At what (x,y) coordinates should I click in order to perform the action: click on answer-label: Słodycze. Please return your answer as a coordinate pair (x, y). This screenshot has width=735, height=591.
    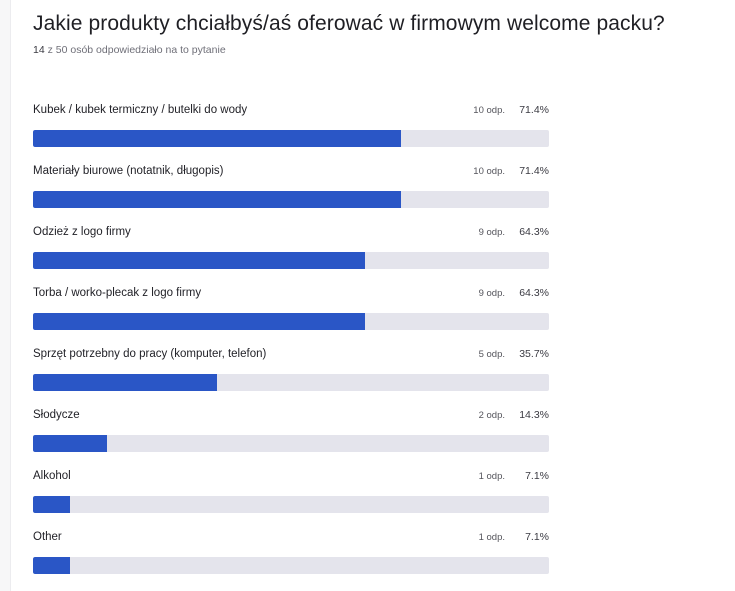
    Looking at the image, I should click on (56, 415).